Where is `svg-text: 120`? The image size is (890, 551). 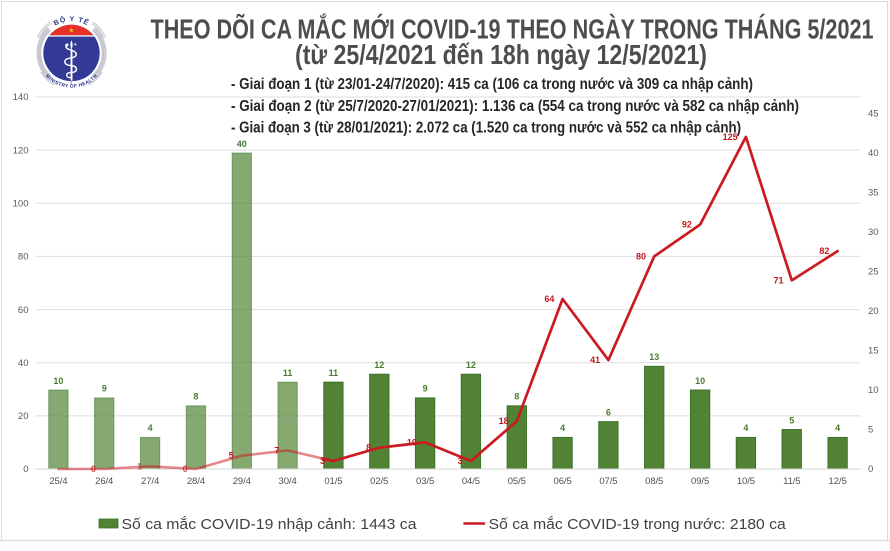 svg-text: 120 is located at coordinates (21, 150).